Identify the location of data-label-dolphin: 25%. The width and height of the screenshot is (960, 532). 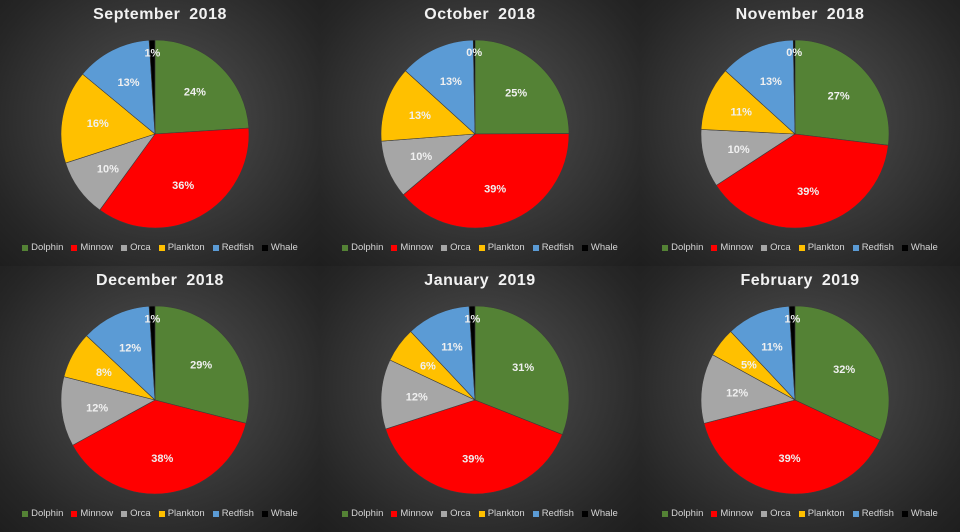
(516, 94).